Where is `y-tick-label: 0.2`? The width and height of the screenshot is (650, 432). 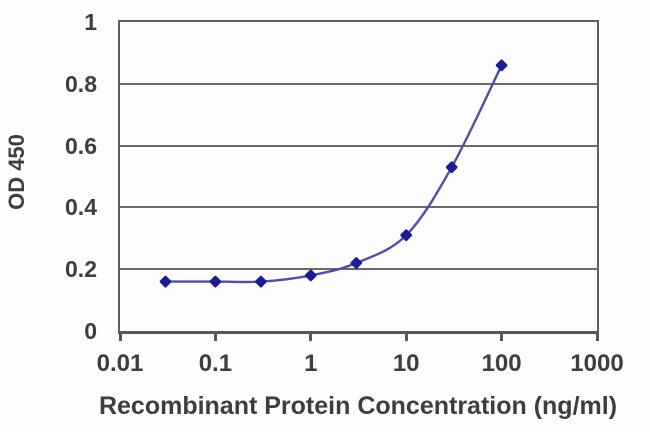 y-tick-label: 0.2 is located at coordinates (81, 269).